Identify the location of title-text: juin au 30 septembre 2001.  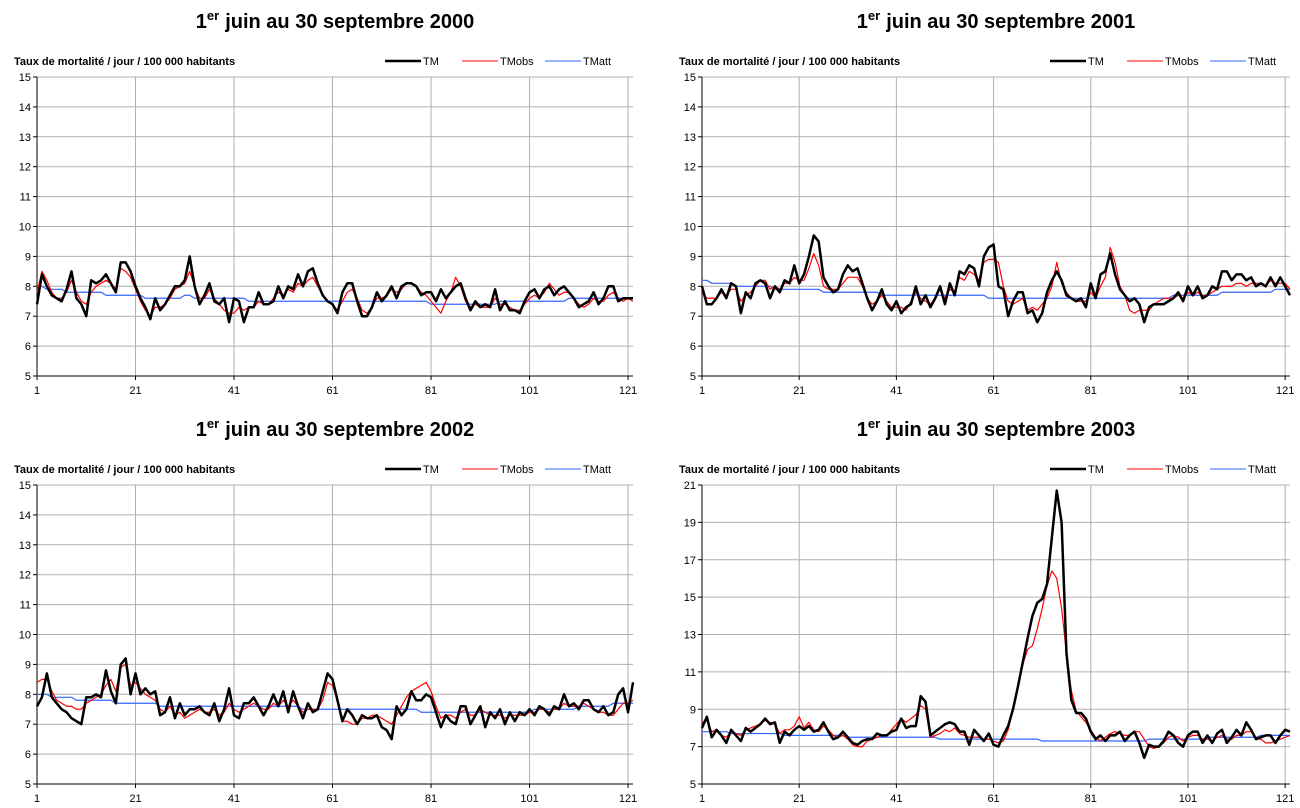
(1010, 22).